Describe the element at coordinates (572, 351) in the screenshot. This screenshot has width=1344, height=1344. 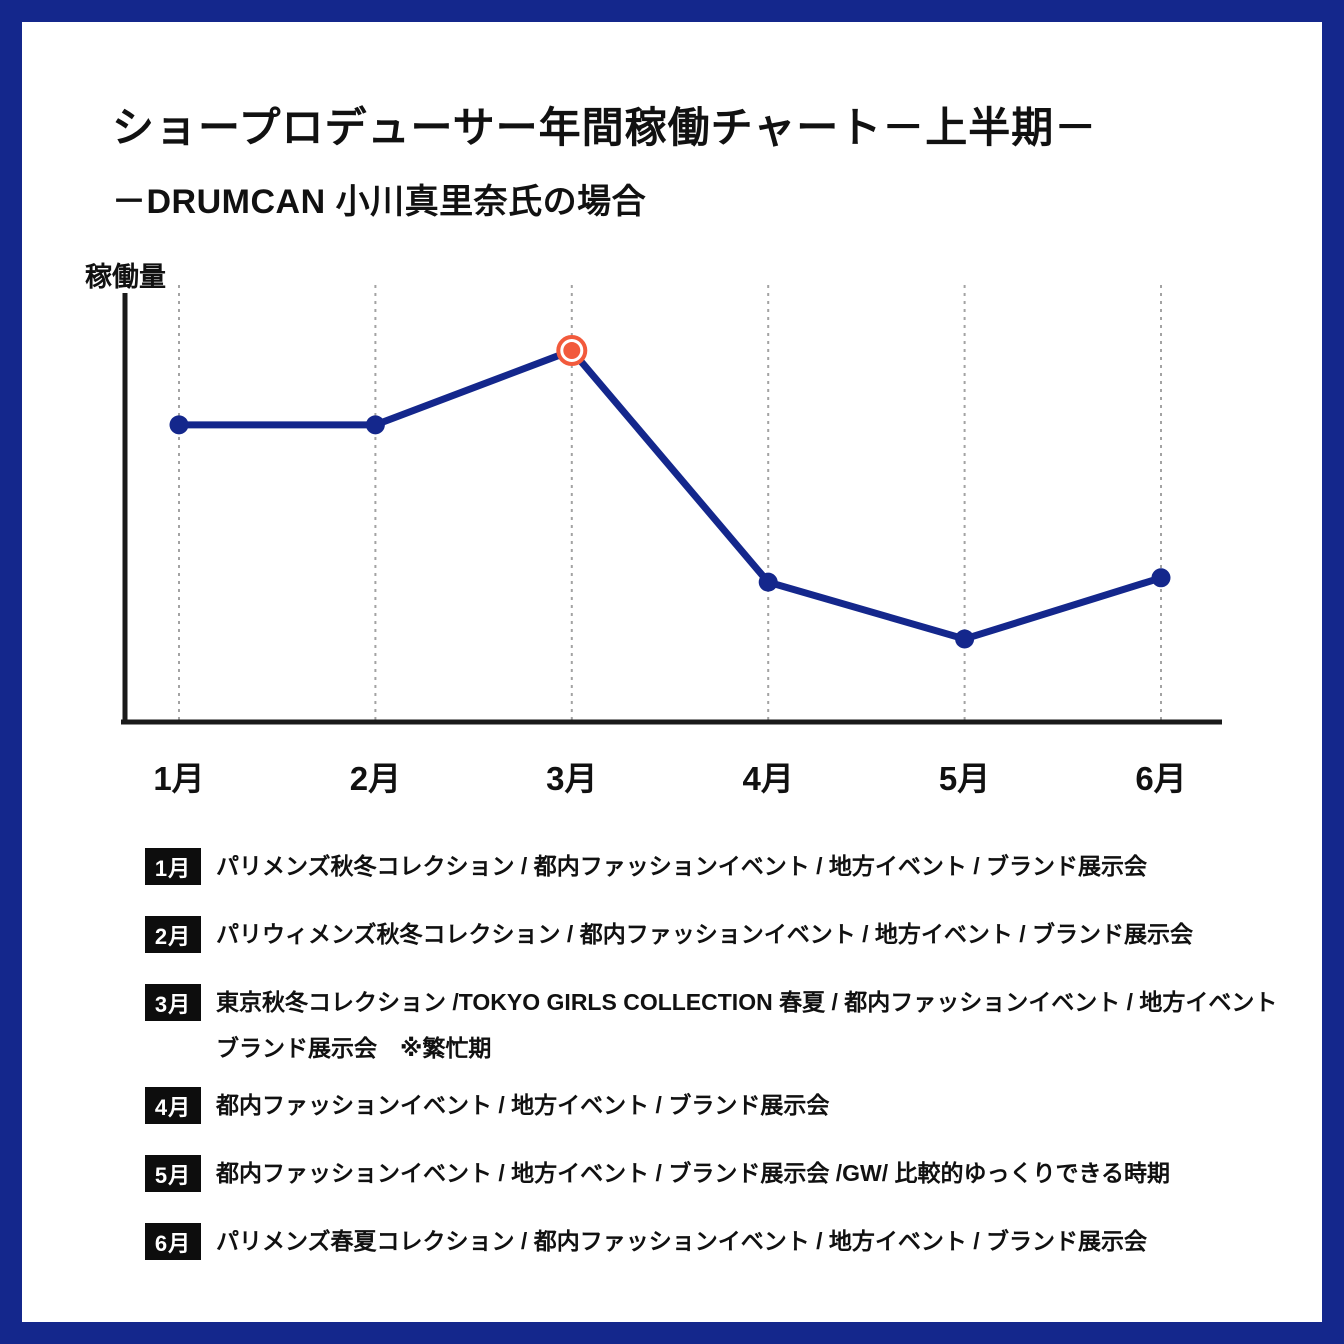
I see `chart-point-highlight` at that location.